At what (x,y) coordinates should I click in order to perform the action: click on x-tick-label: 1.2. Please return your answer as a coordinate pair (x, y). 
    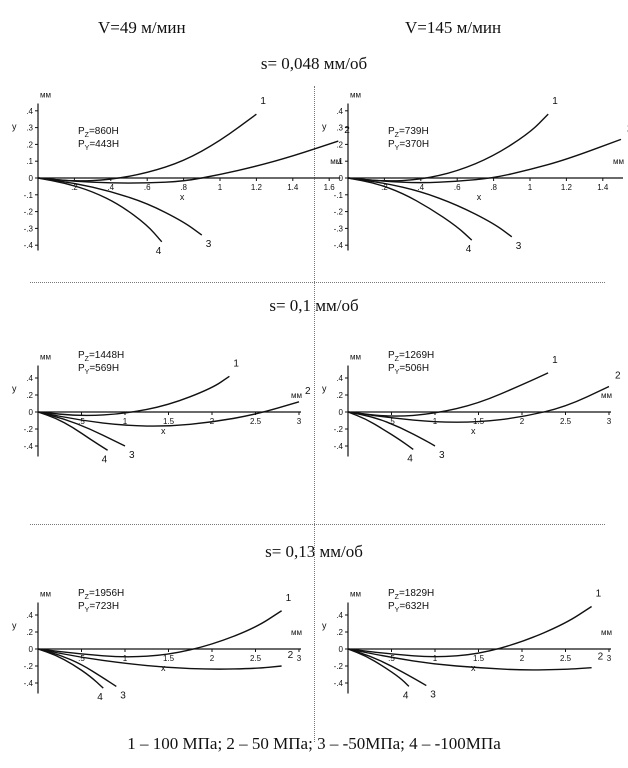
    Looking at the image, I should click on (257, 187).